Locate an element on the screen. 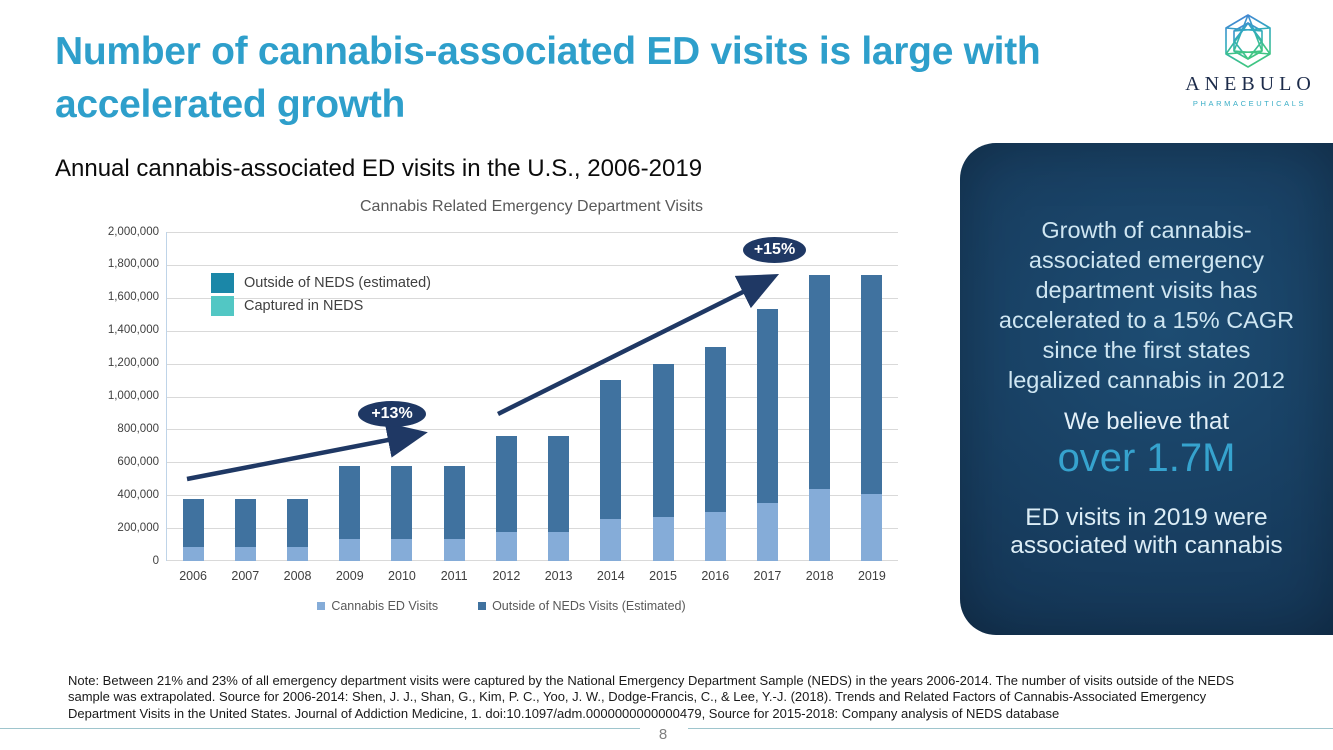  legend-item-captured-neds: Captured in NEDS is located at coordinates (321, 306).